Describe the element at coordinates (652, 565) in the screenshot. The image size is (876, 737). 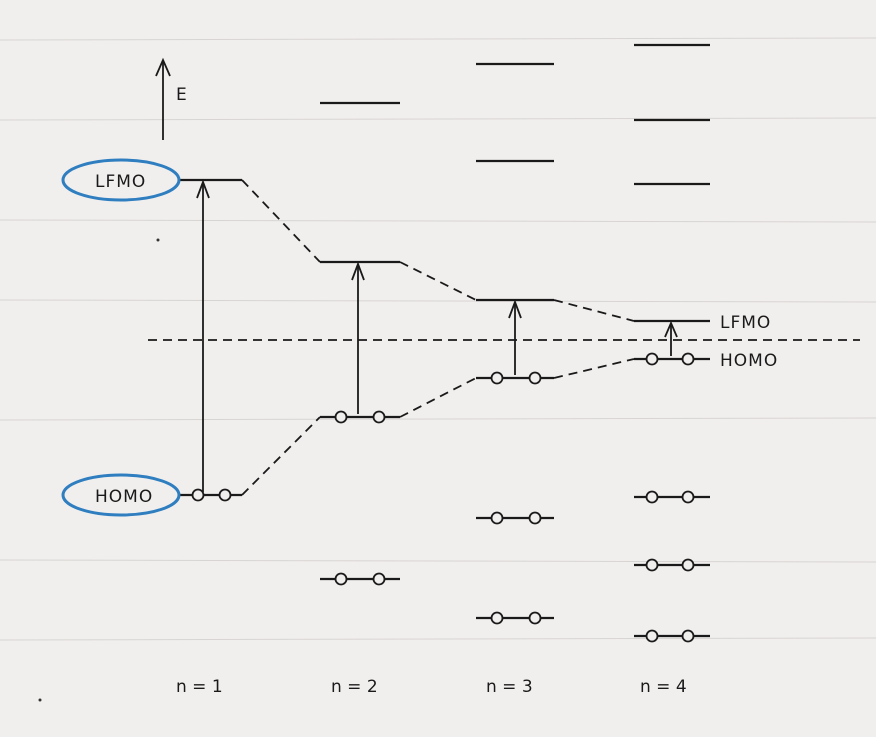
I see `electron-n4-e` at that location.